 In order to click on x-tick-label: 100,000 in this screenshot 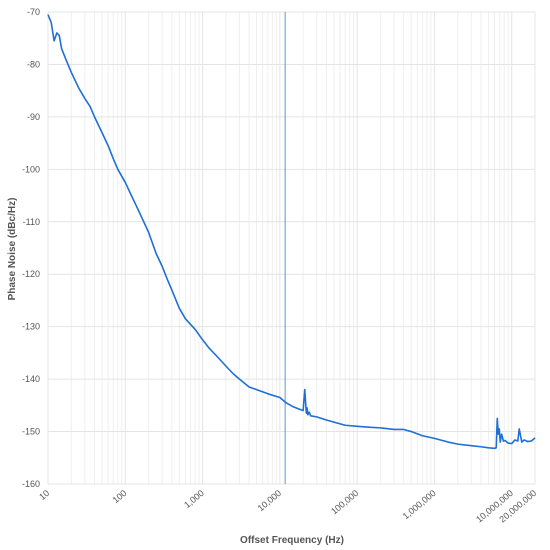, I will do `click(344, 502)`.